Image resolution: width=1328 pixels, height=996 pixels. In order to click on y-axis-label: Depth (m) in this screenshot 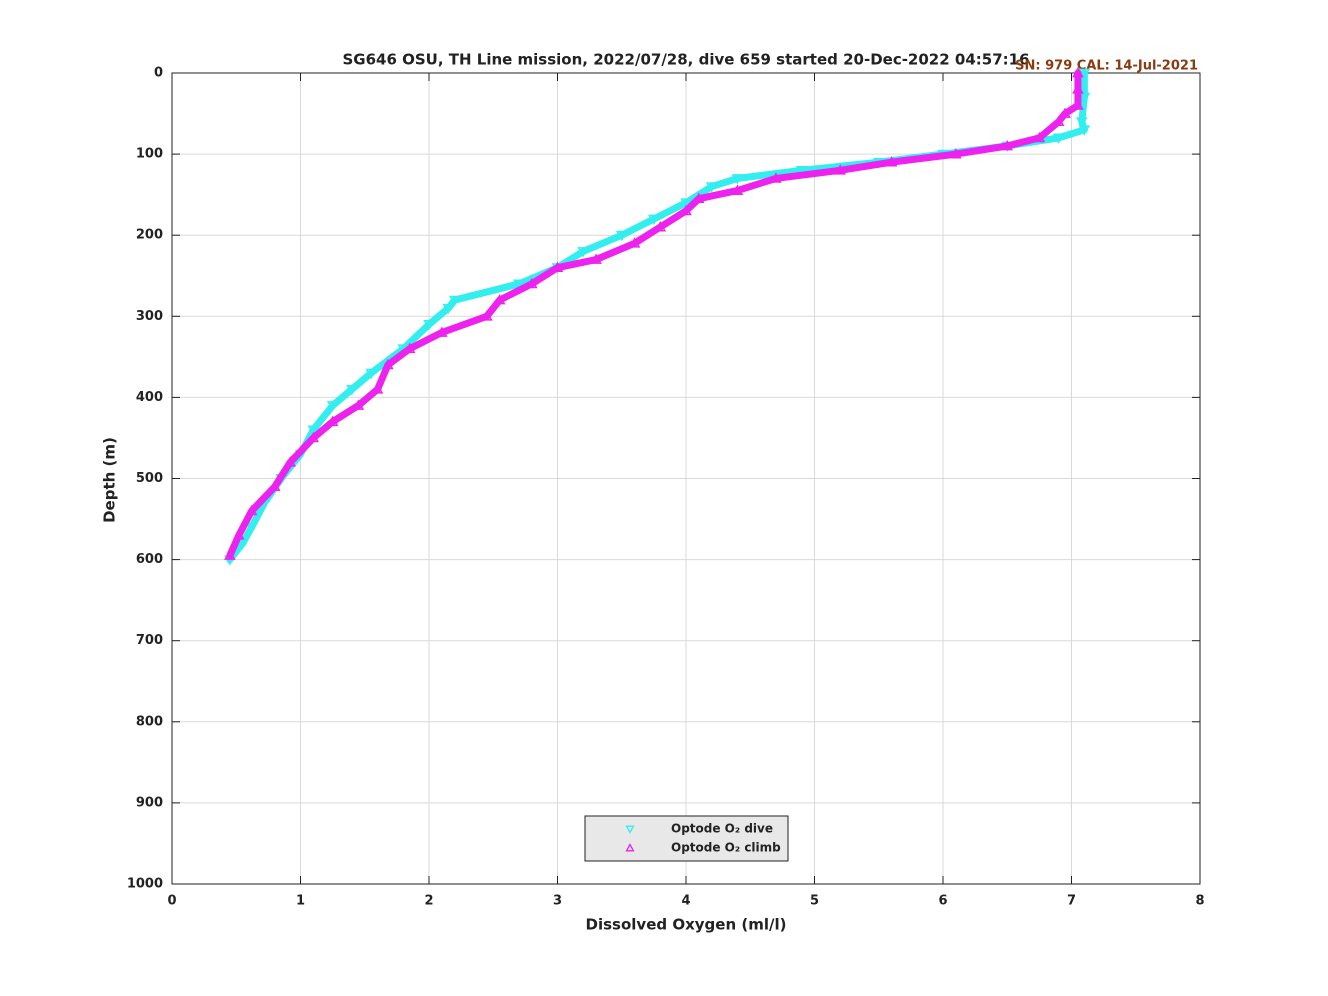, I will do `click(110, 480)`.